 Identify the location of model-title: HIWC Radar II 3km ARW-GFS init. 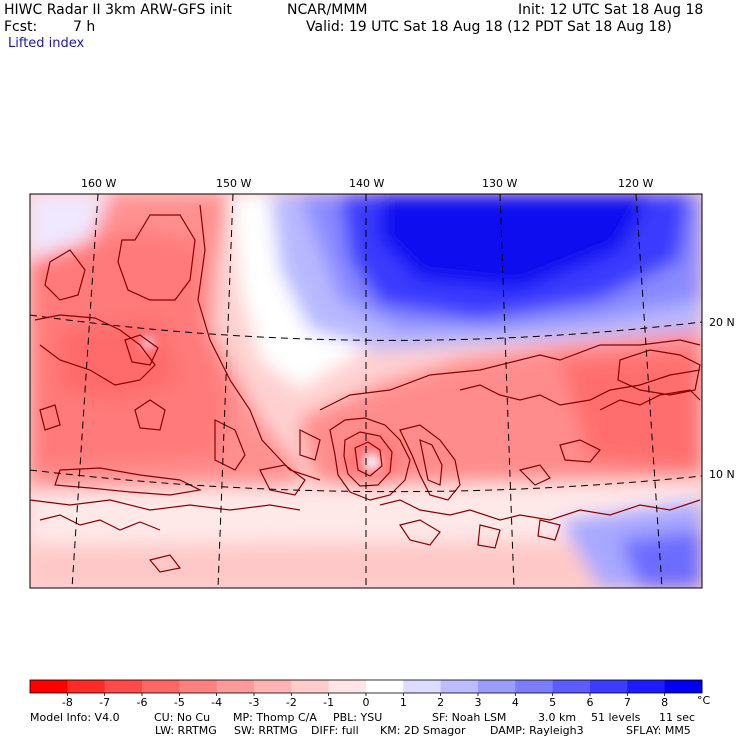
(118, 10).